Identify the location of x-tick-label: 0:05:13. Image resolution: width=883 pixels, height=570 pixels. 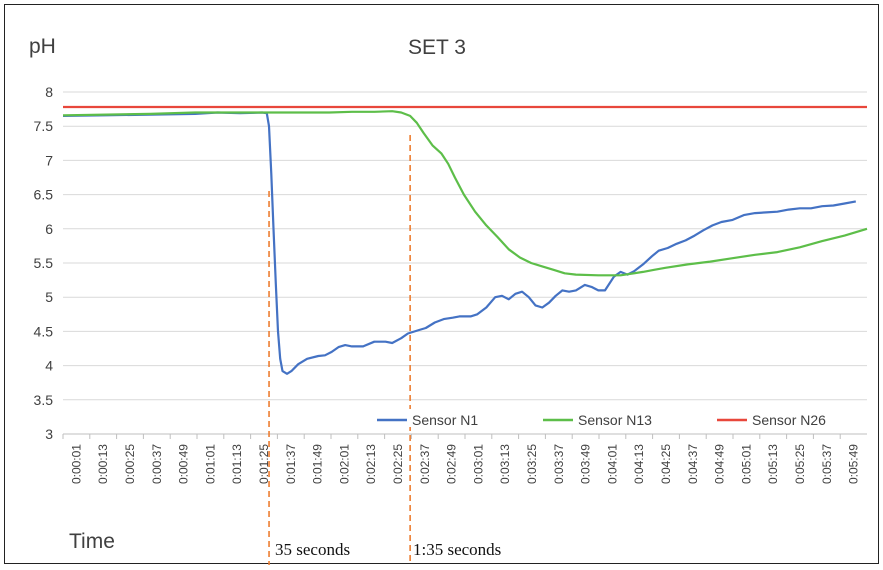
(773, 464).